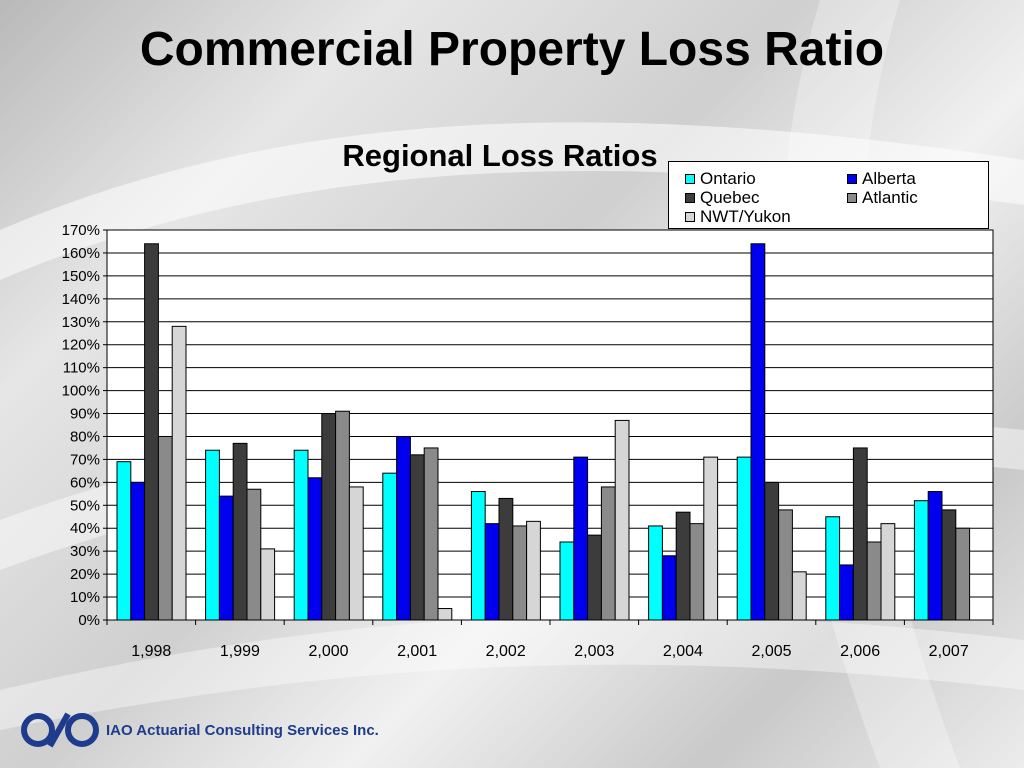 This screenshot has height=768, width=1024. What do you see at coordinates (89, 620) in the screenshot?
I see `y-tick-label: 0%` at bounding box center [89, 620].